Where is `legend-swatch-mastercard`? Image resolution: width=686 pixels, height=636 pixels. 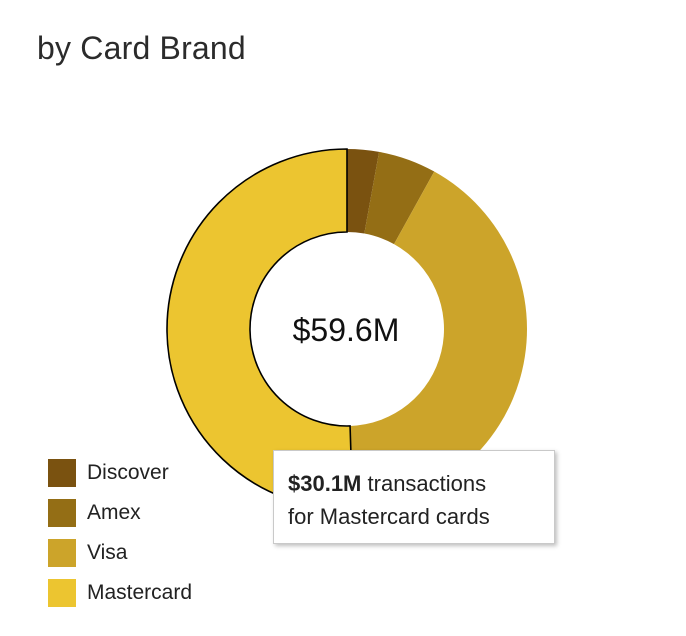 legend-swatch-mastercard is located at coordinates (62, 593).